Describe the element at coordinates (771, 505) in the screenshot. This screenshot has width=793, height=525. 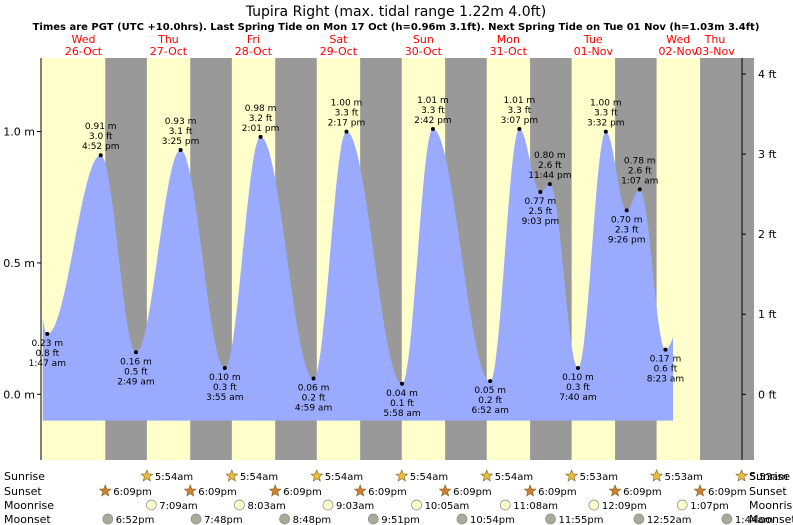
I see `astro-row-label-right: Moonrise` at that location.